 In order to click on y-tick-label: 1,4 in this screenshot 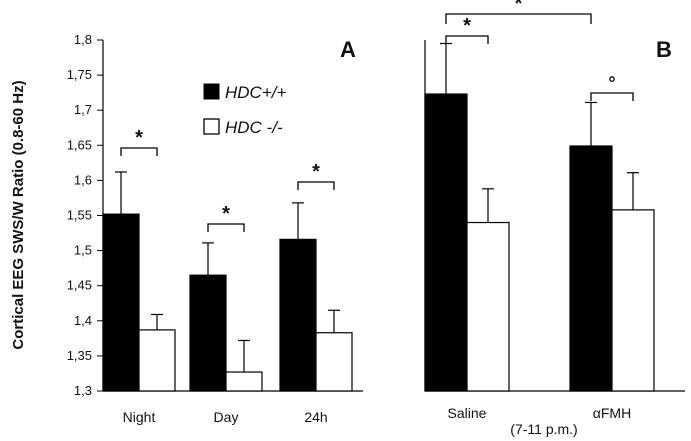, I will do `click(83, 320)`.